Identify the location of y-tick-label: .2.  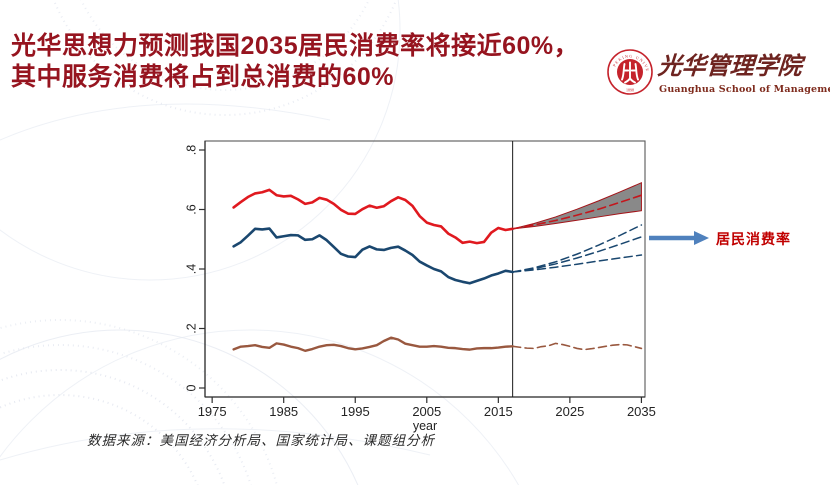
(191, 328).